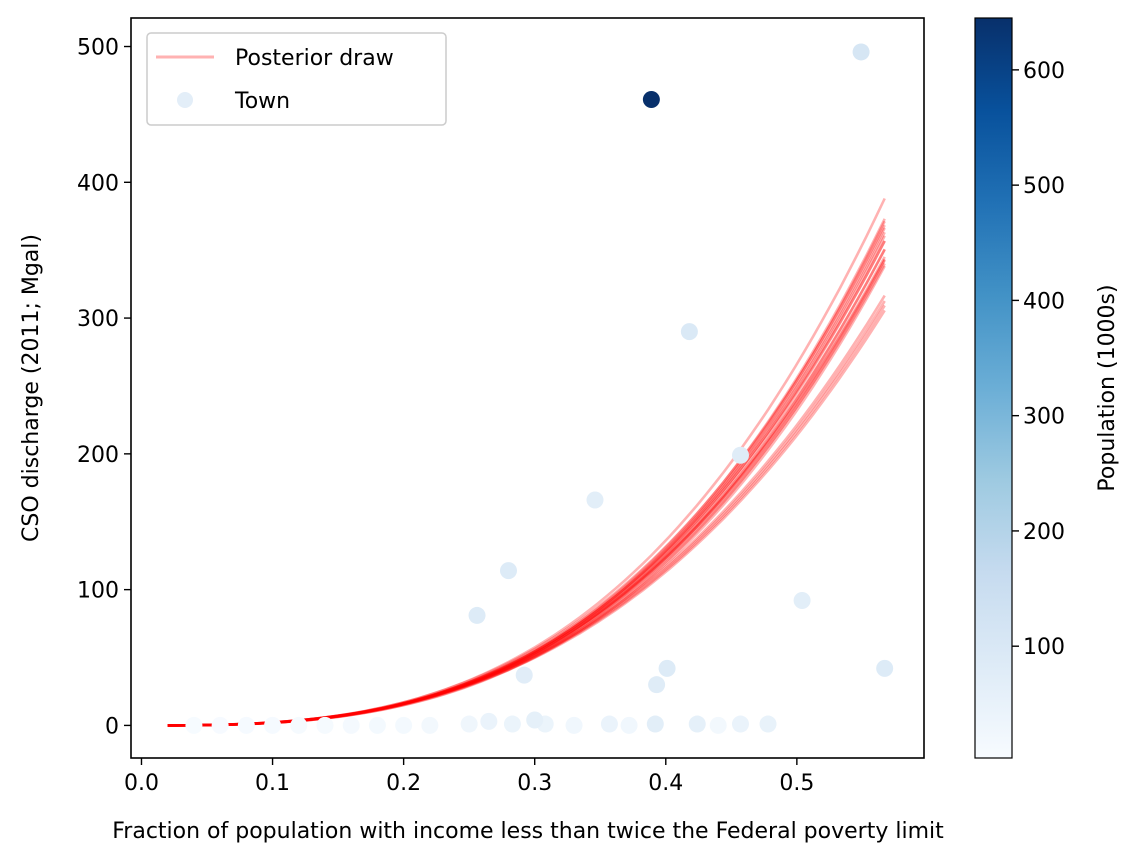 This screenshot has height=865, width=1143. Describe the element at coordinates (1044, 647) in the screenshot. I see `colorbar-tick-label: 100` at that location.